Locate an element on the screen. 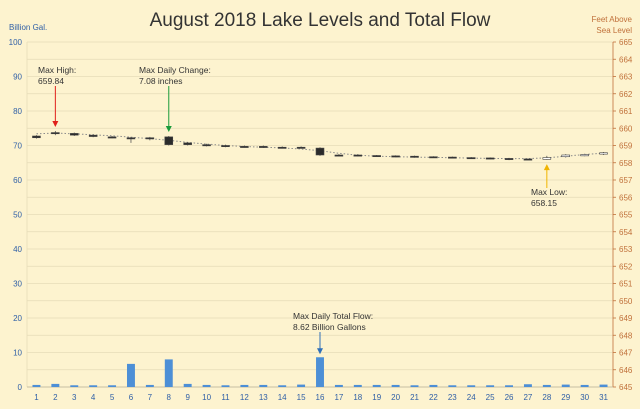 This screenshot has height=409, width=640. x-tick-label: 19 is located at coordinates (376, 397).